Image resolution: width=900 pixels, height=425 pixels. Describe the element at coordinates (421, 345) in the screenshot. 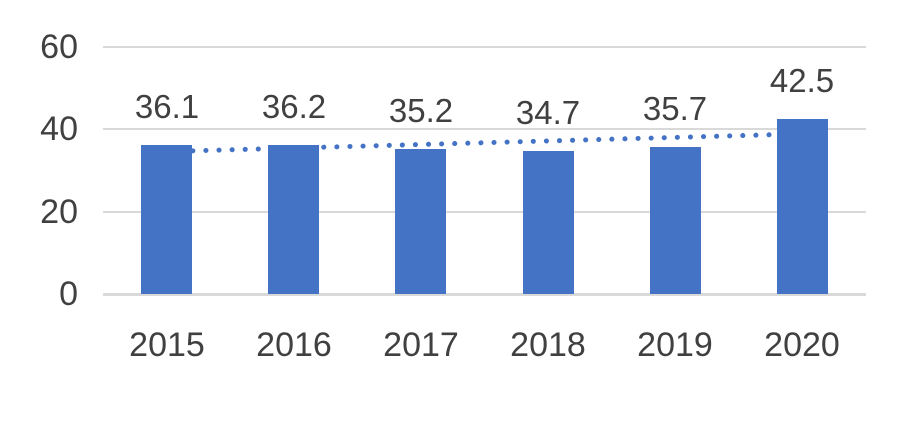

I see `x-tick-label: 2017` at that location.